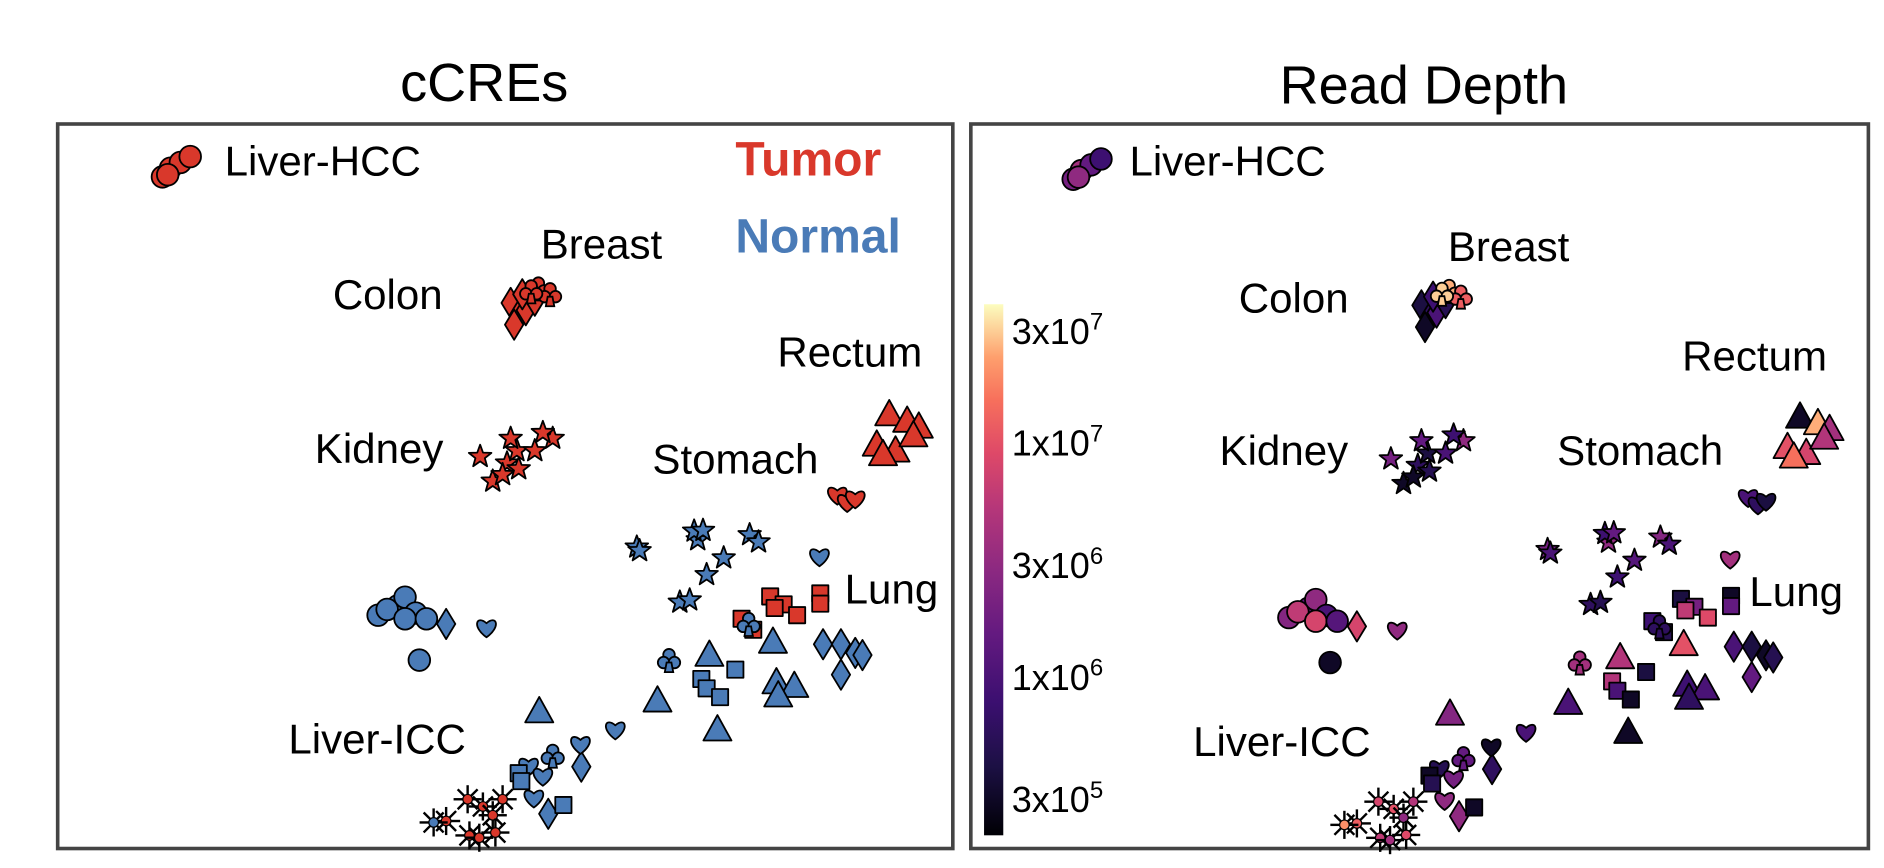 The image size is (1884, 868). Describe the element at coordinates (808, 160) in the screenshot. I see `legend-tumor: Tumor` at that location.